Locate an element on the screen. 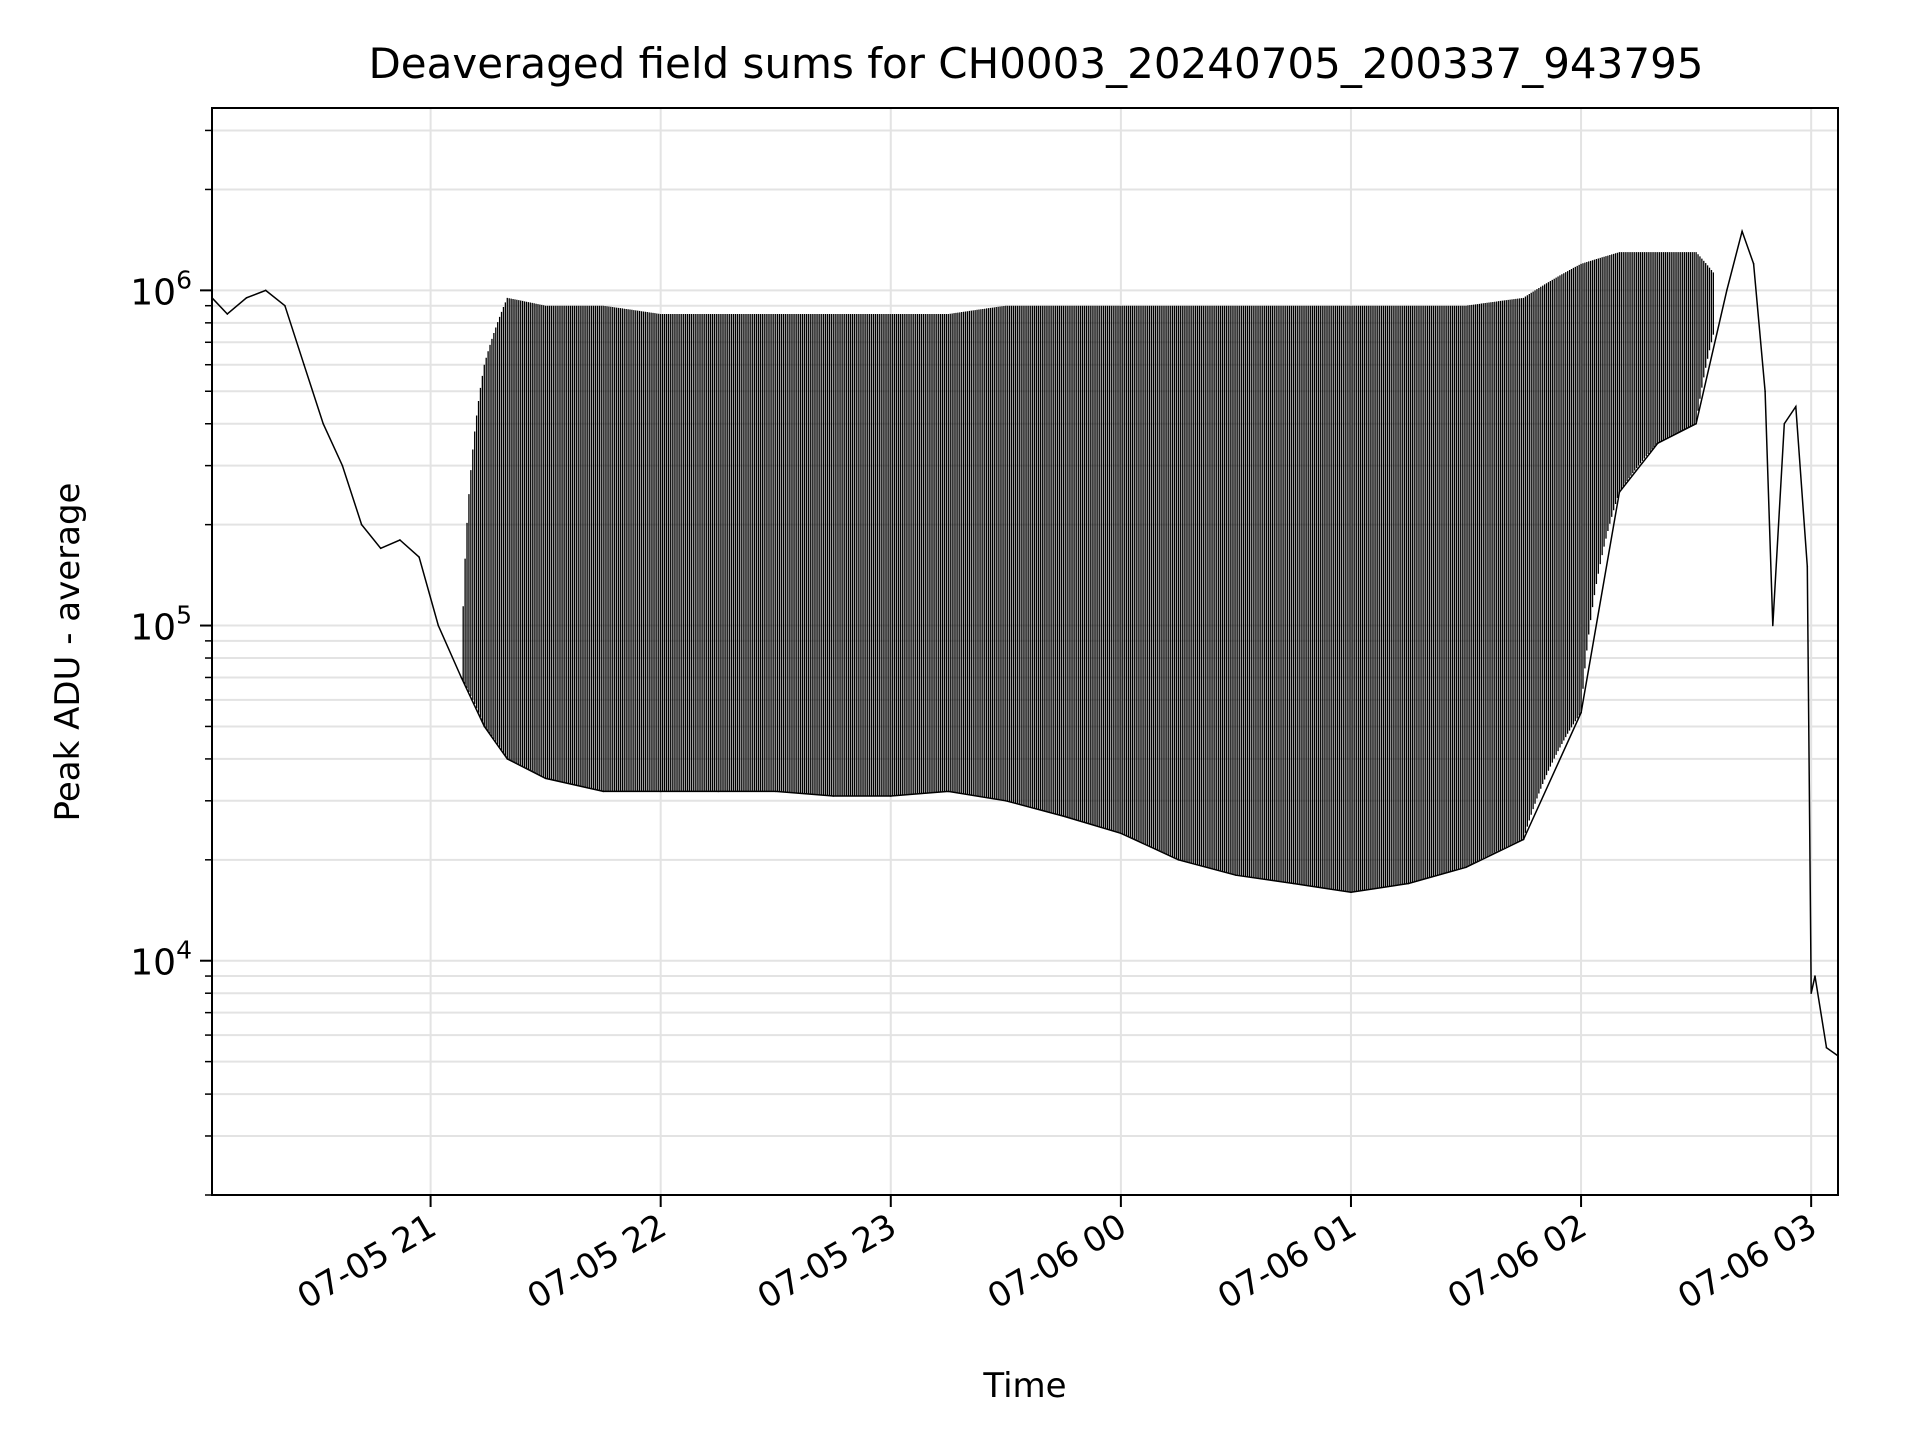  y-tick-label: 10⁶ is located at coordinates (161, 289).